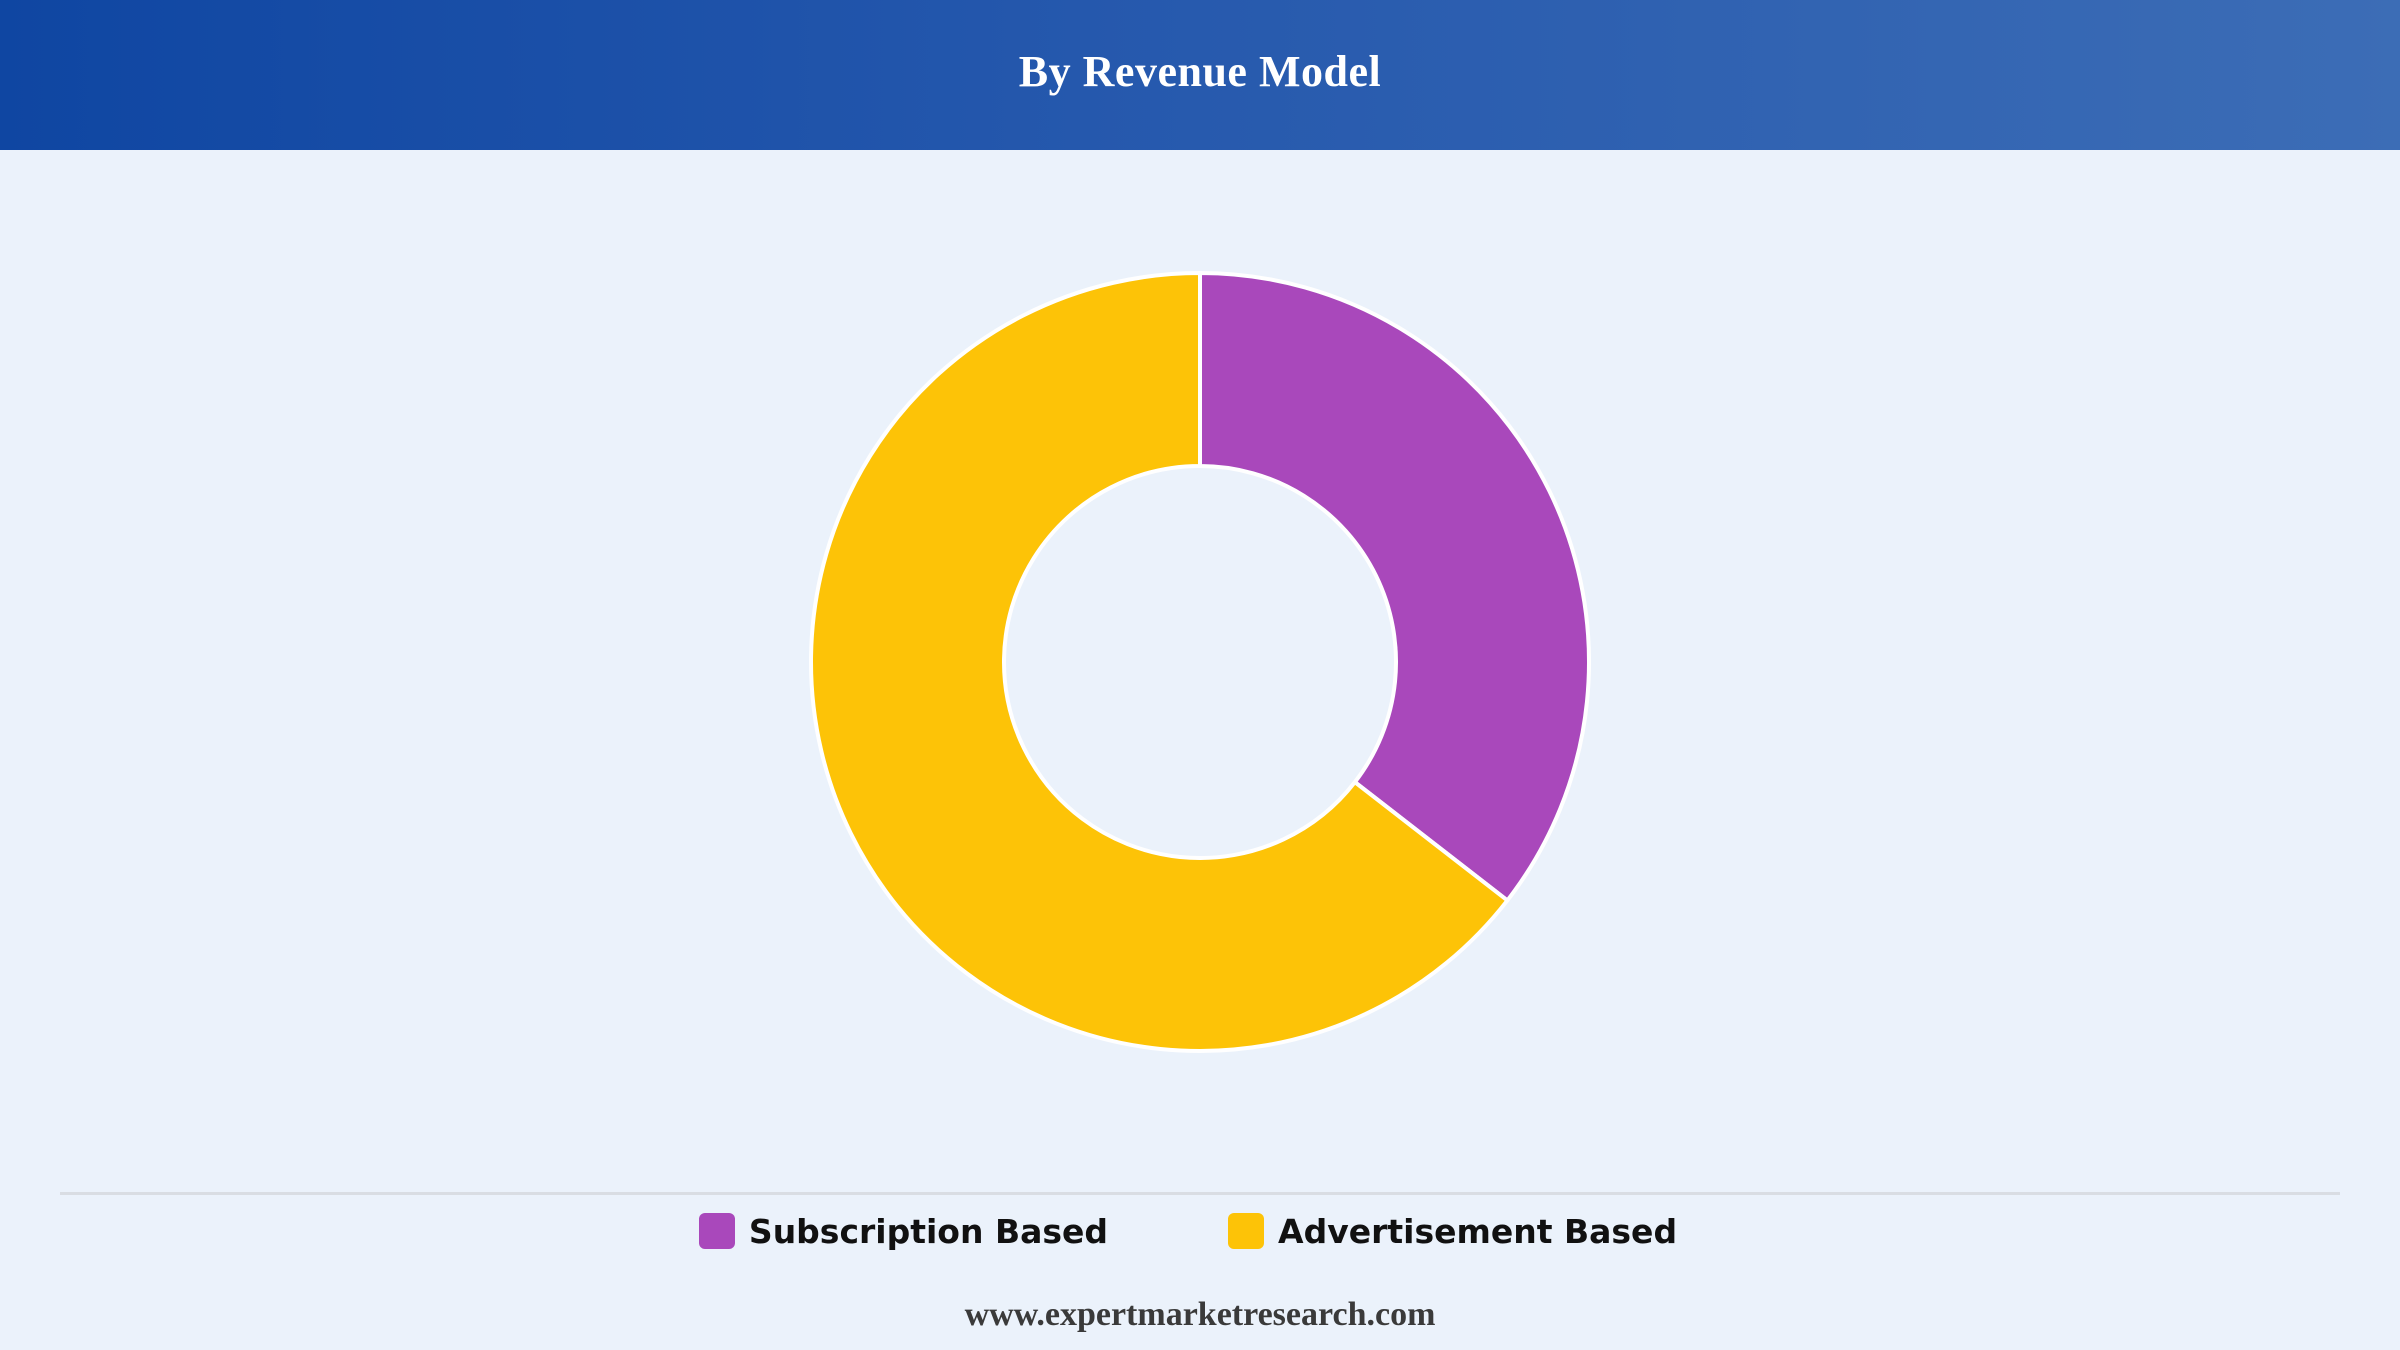 This screenshot has width=2400, height=1350. What do you see at coordinates (1200, 1314) in the screenshot?
I see `source-url: www.expertmarketresearch.com` at bounding box center [1200, 1314].